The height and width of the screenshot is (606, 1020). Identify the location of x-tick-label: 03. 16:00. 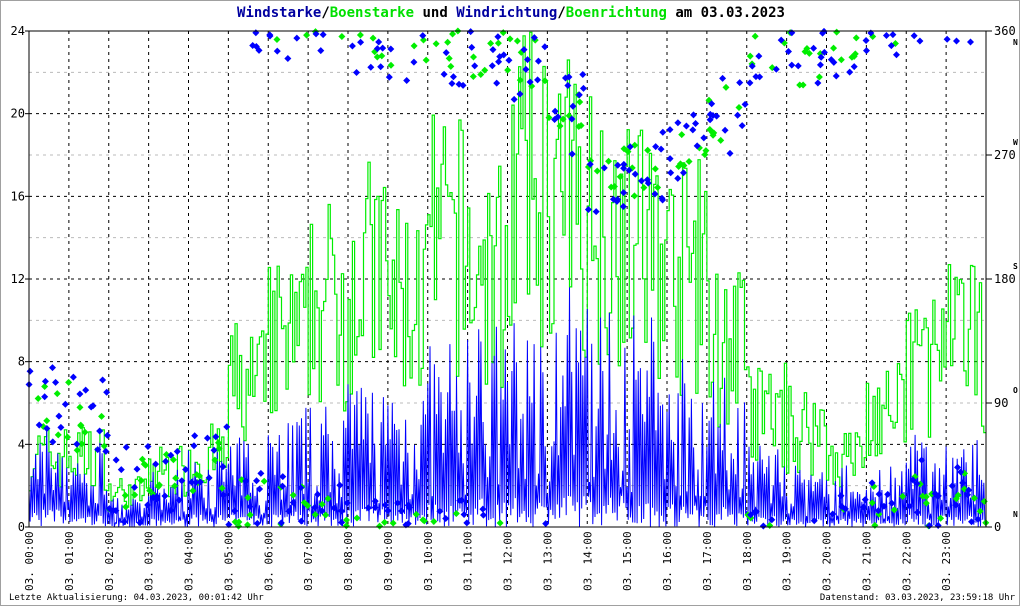
(667, 561).